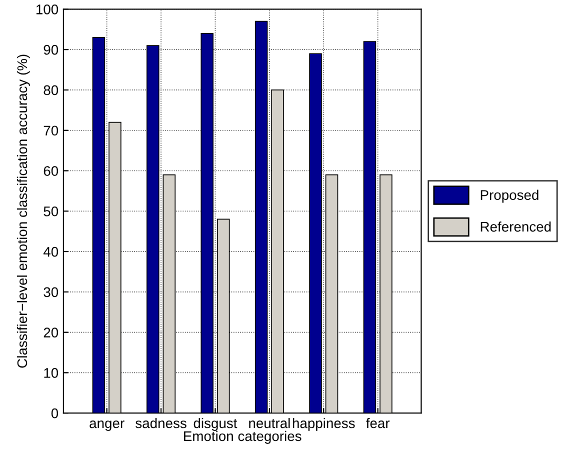 The height and width of the screenshot is (459, 577). Describe the element at coordinates (51, 171) in the screenshot. I see `y-tick-label: 60` at that location.